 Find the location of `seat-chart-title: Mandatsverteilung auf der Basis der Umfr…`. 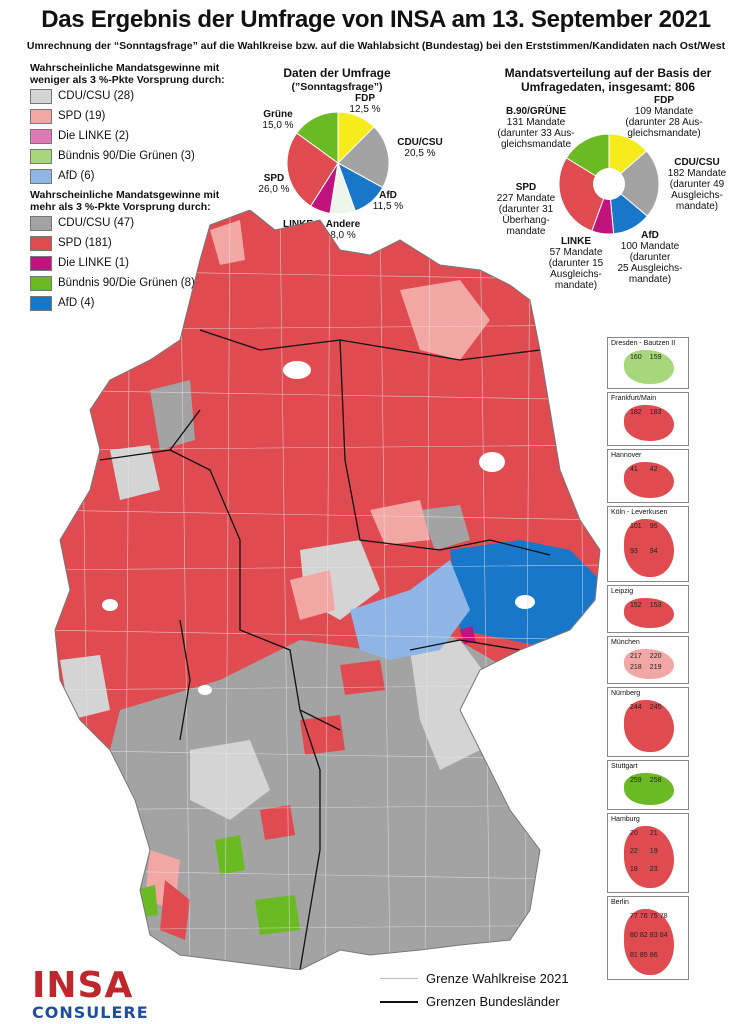

seat-chart-title: Mandatsverteilung auf der Basis der Umfr… is located at coordinates (608, 80).